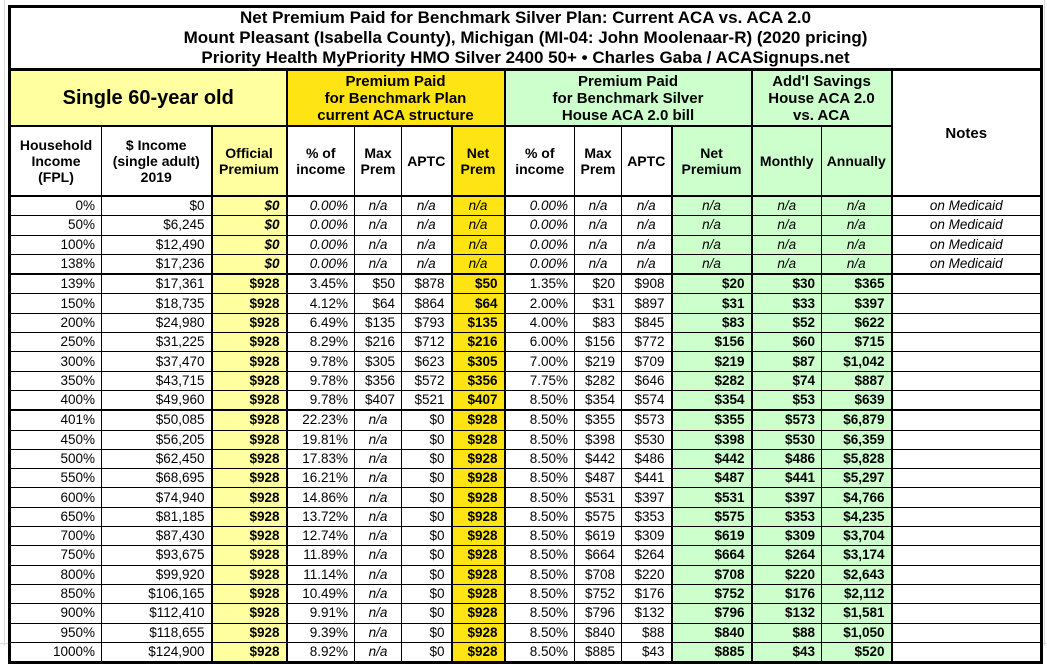 This screenshot has width=1047, height=664. I want to click on cell-house-net-premium: $664, so click(711, 555).